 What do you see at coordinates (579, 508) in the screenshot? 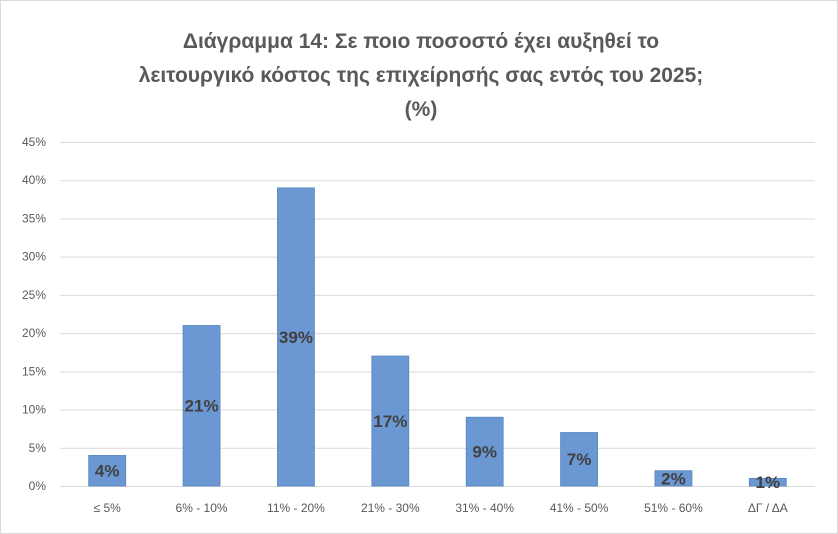
I see `x-tick-label: 41% - 50%` at bounding box center [579, 508].